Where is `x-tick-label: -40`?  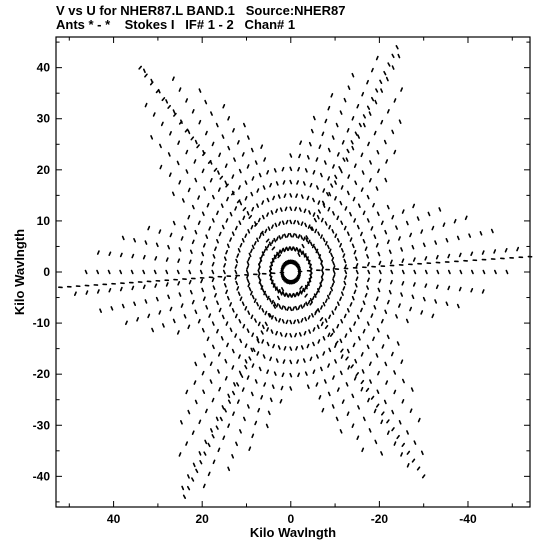 x-tick-label: -40 is located at coordinates (468, 519).